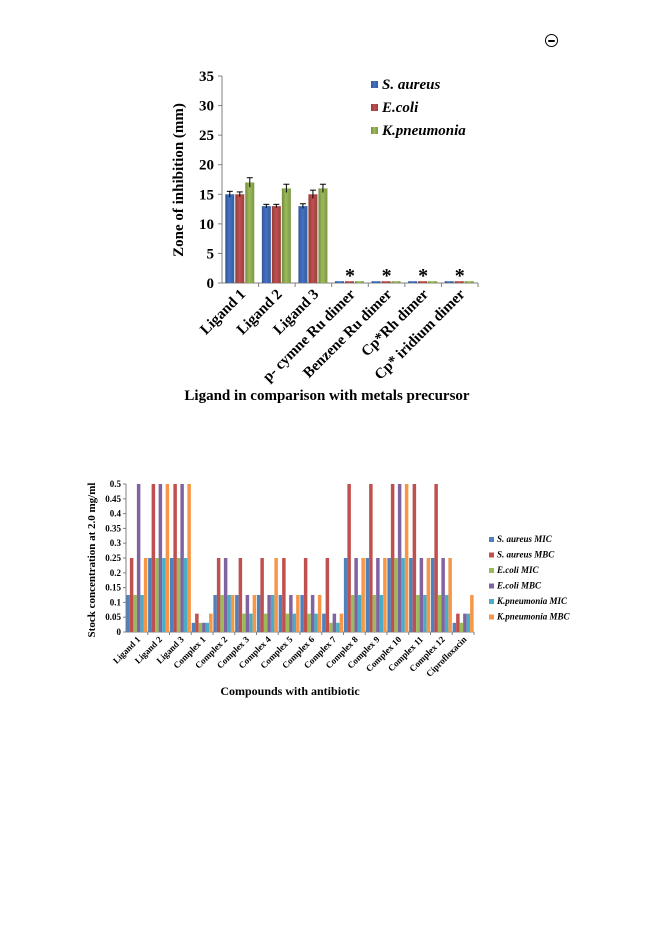 The width and height of the screenshot is (657, 936). What do you see at coordinates (459, 282) in the screenshot?
I see `bar-e-coli-cp-iridium-dimer` at bounding box center [459, 282].